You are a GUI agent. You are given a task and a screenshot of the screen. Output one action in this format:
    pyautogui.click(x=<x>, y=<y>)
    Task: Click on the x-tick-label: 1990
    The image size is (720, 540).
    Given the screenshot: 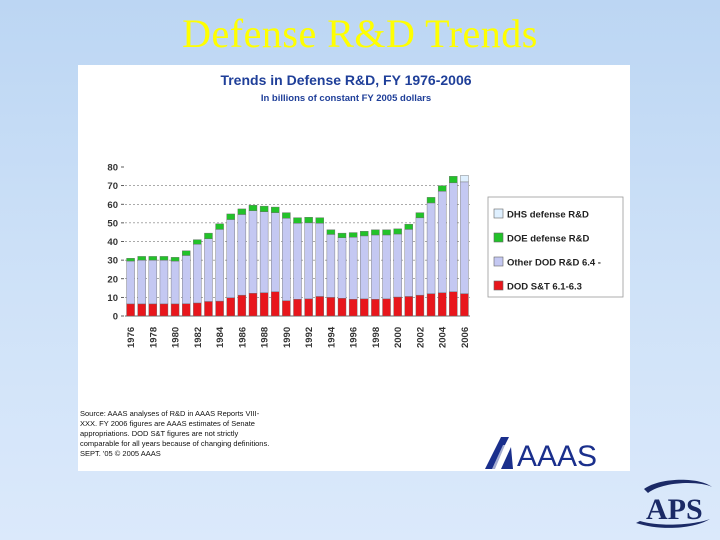 What is the action you would take?
    pyautogui.click(x=287, y=337)
    